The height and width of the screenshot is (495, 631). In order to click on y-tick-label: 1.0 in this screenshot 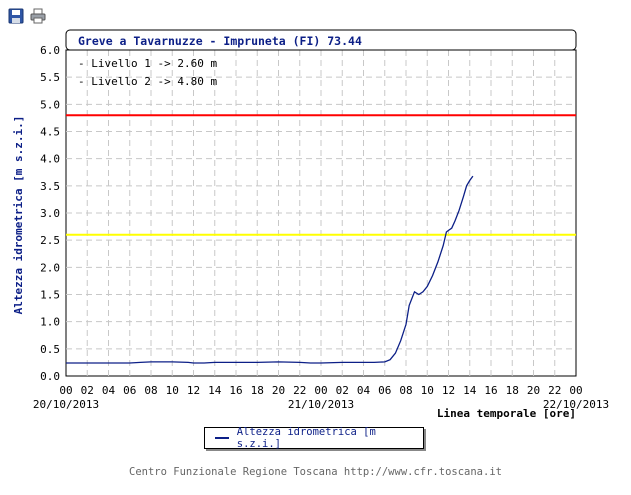, I will do `click(50, 322)`.